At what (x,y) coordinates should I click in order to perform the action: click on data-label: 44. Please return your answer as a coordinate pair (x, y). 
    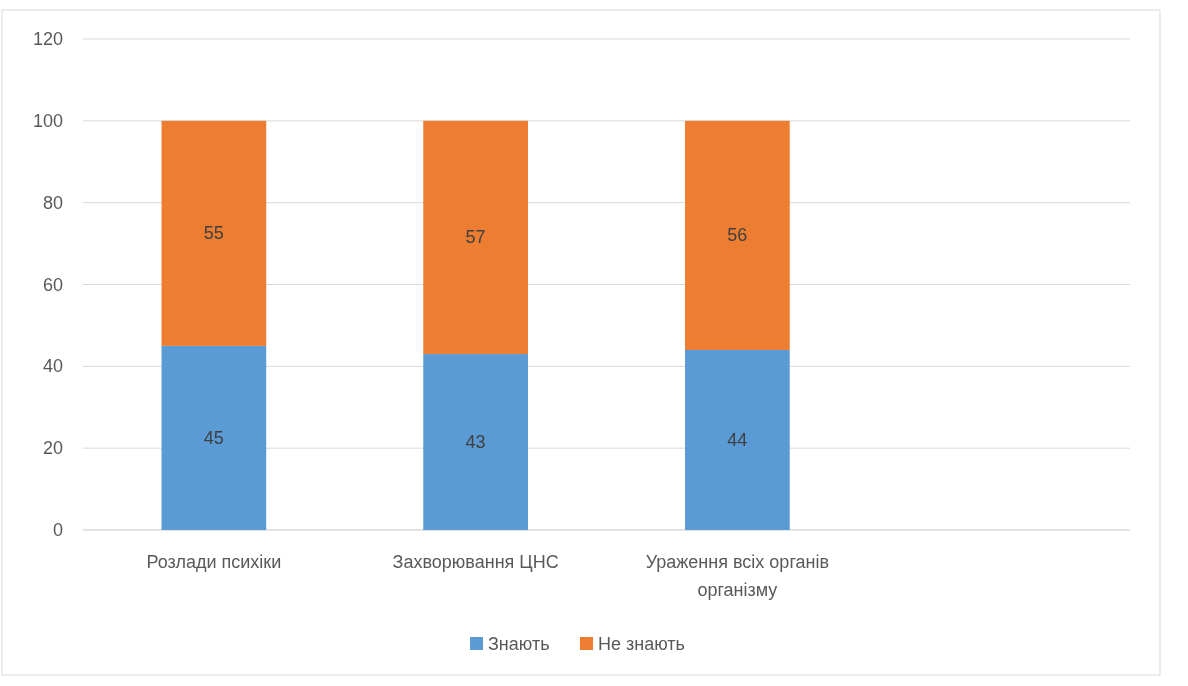
    Looking at the image, I should click on (737, 439).